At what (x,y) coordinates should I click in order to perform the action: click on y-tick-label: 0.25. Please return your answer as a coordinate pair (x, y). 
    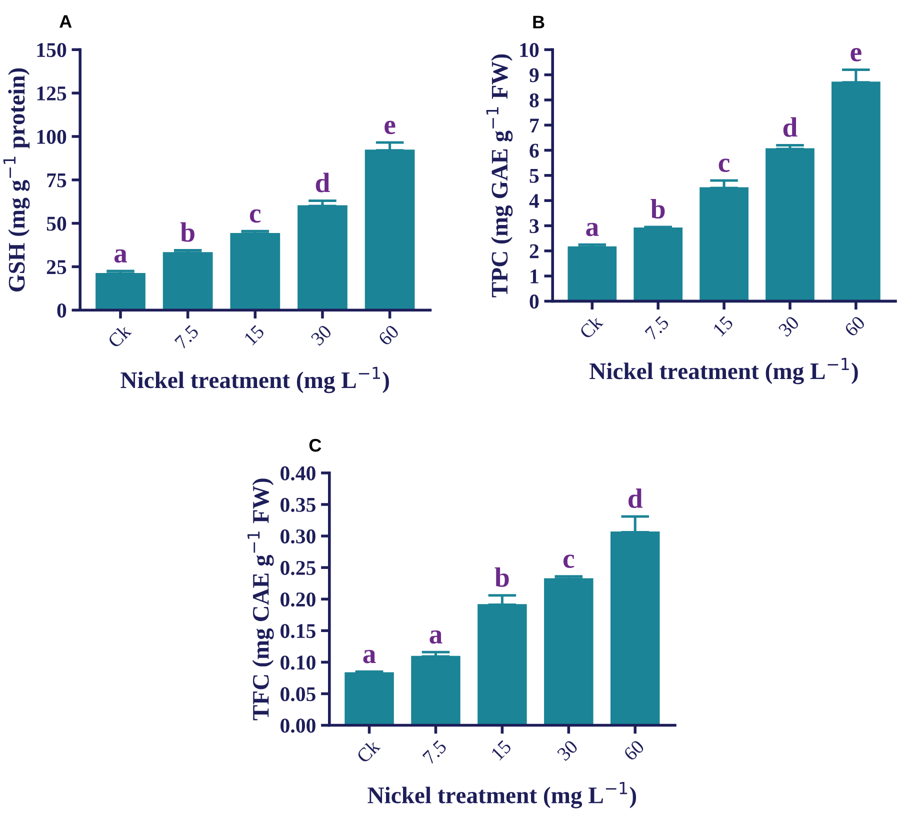
    Looking at the image, I should click on (298, 568).